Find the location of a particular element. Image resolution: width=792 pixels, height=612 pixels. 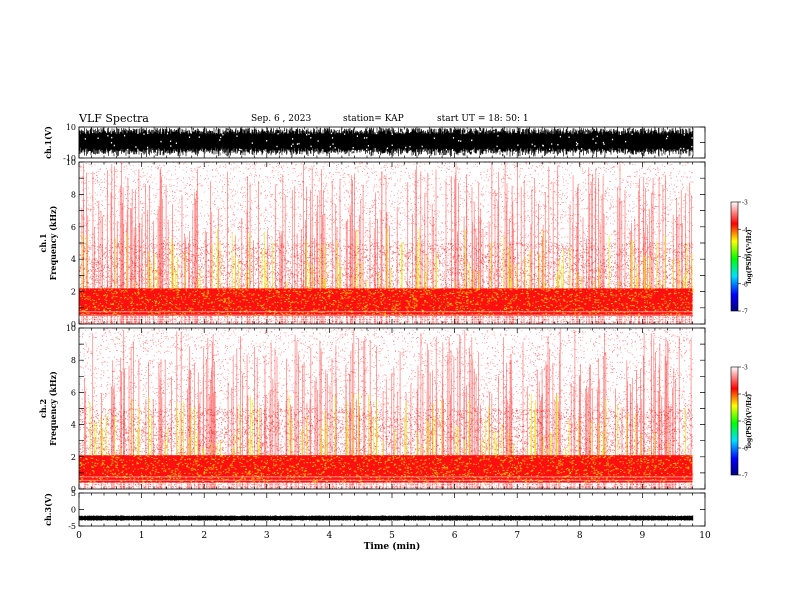

ch1-waveform-y-tick-label-10: 10 is located at coordinates (71, 127).